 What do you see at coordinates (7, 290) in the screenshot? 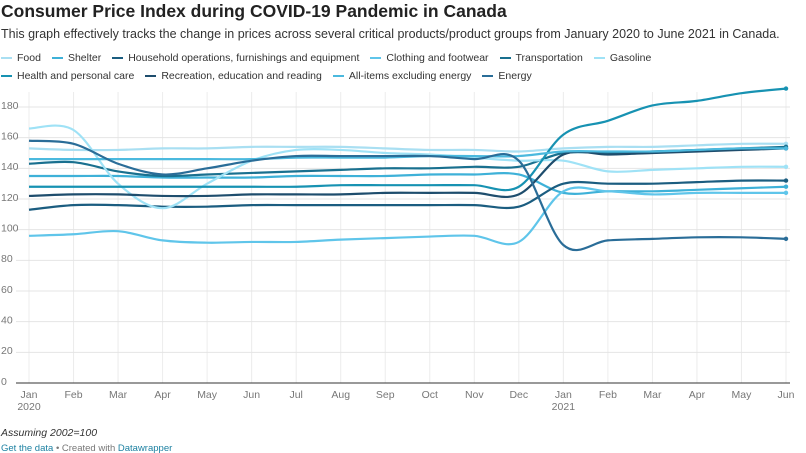
I see `y-tick-label: 60` at bounding box center [7, 290].